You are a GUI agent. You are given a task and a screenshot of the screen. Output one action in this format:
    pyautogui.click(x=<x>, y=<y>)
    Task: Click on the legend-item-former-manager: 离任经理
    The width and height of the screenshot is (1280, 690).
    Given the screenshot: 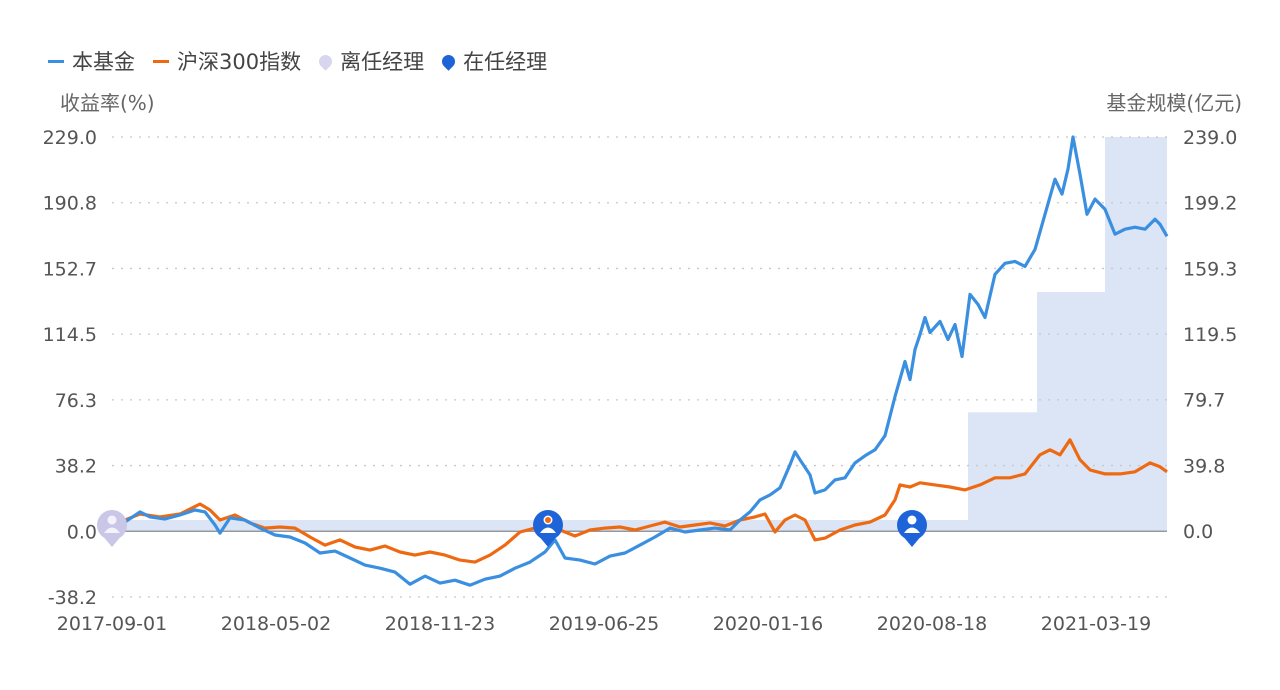 What is the action you would take?
    pyautogui.click(x=370, y=61)
    